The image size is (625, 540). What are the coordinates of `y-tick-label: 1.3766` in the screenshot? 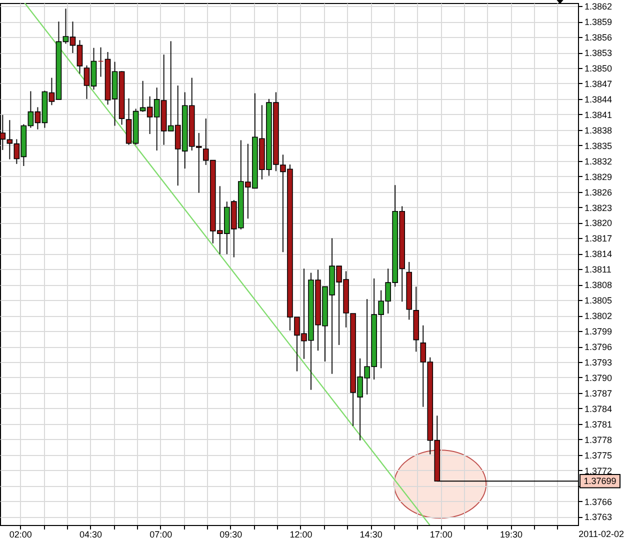 It's located at (598, 501).